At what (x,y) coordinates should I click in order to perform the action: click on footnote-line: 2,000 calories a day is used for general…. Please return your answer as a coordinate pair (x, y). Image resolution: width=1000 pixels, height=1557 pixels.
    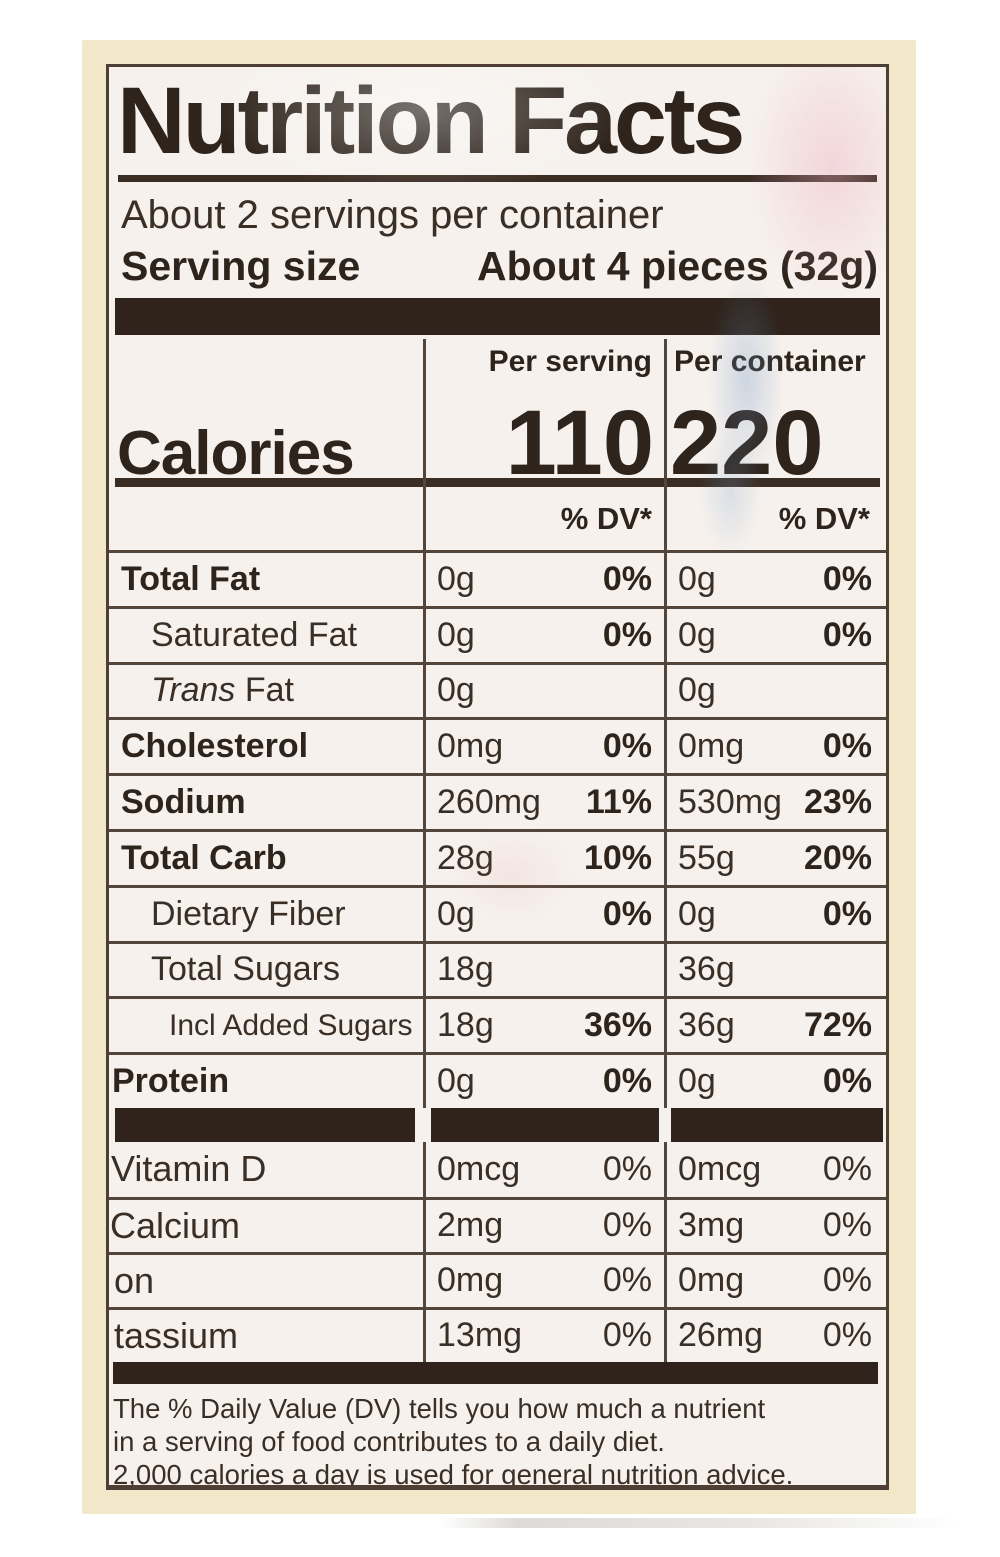
    Looking at the image, I should click on (453, 1474).